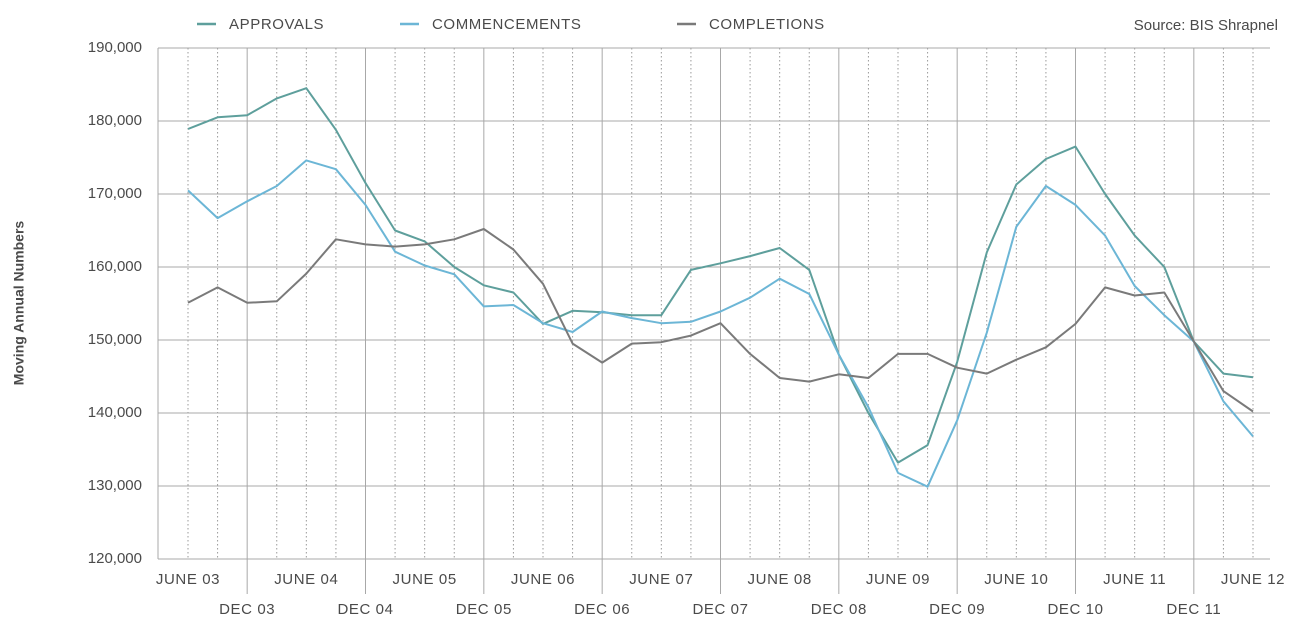  Describe the element at coordinates (1016, 579) in the screenshot. I see `x-tick-label: JUNE 10` at that location.